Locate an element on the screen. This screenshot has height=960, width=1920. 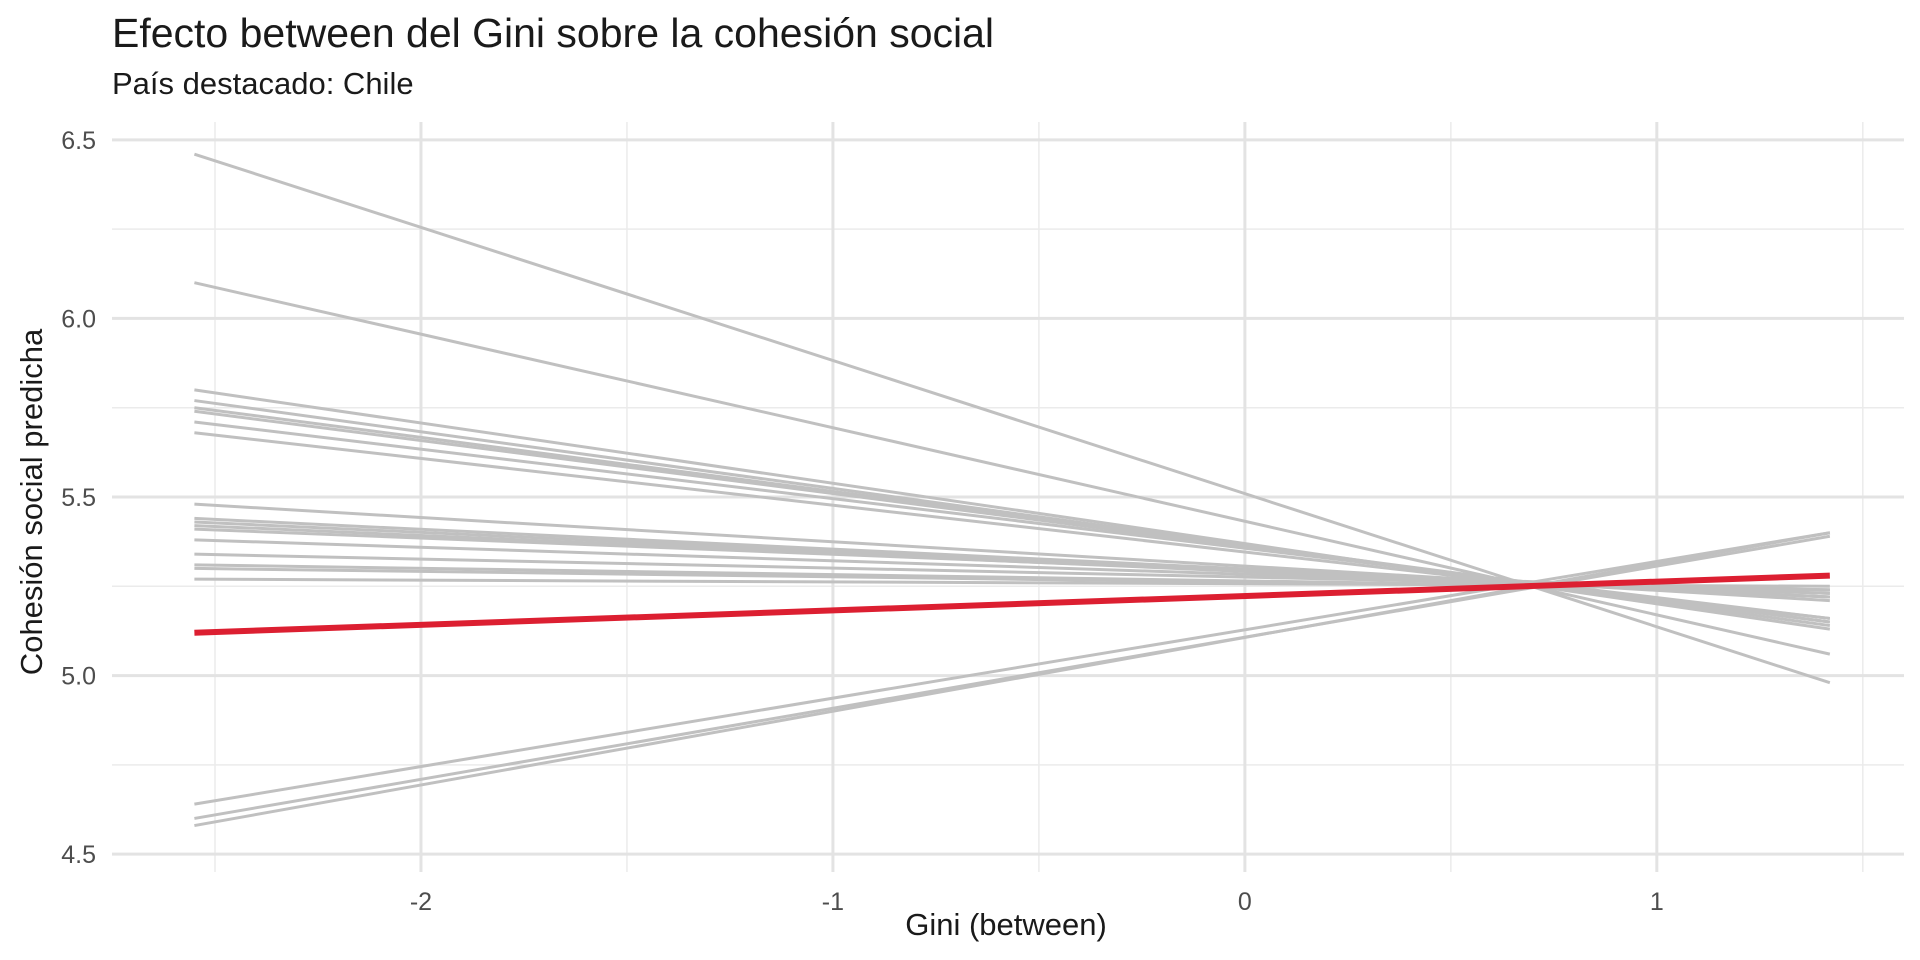
y-axis-title: Cohesión social predicha is located at coordinates (31, 501).